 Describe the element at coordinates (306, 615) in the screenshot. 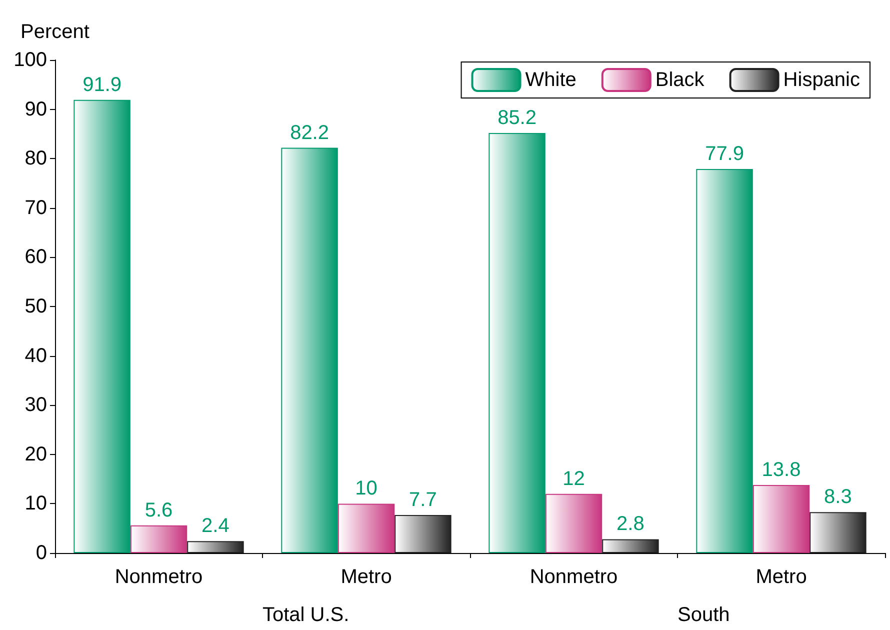

I see `text: Total U.S.` at that location.